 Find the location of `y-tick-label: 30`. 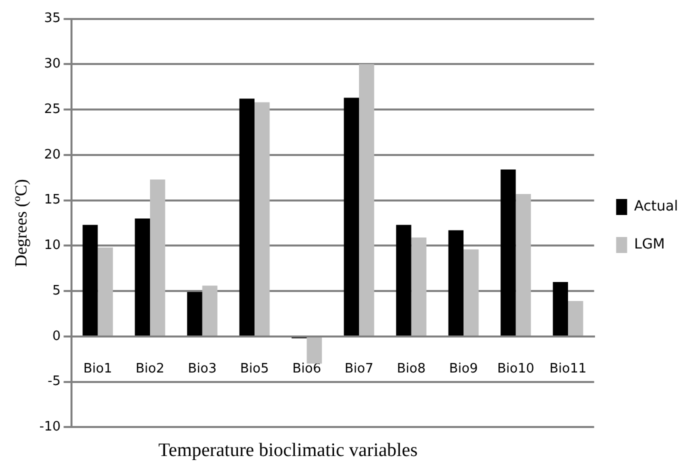

y-tick-label: 30 is located at coordinates (52, 64).